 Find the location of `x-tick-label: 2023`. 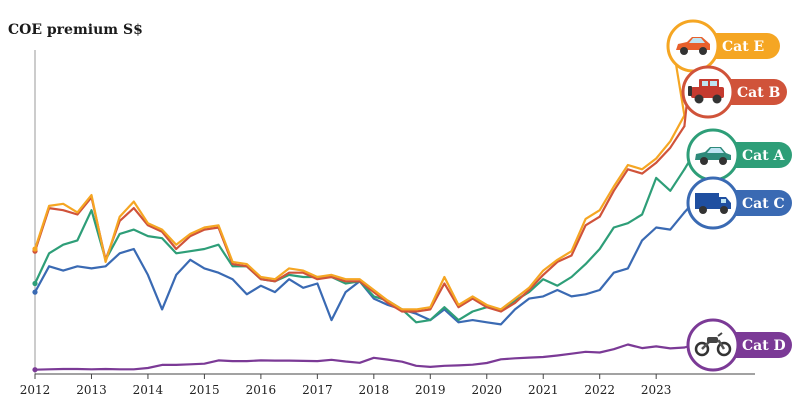

x-tick-label: 2023 is located at coordinates (656, 390).